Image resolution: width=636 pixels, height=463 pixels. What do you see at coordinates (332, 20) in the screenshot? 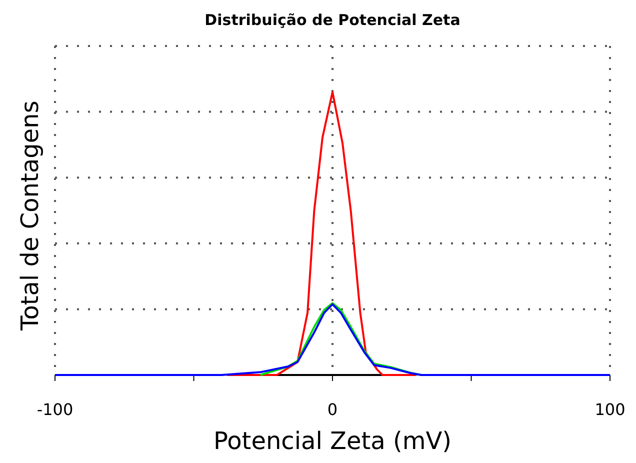
I see `chart-title: Distribuição de Potencial Zeta` at bounding box center [332, 20].